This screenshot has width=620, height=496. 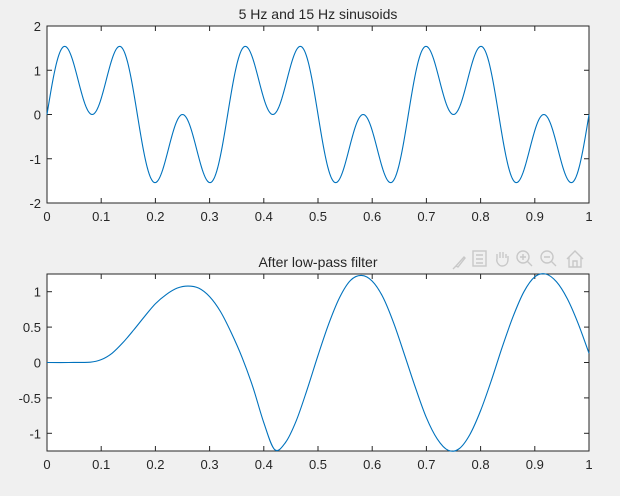 What do you see at coordinates (32, 327) in the screenshot?
I see `bottom-y-tick-label: 0.5` at bounding box center [32, 327].